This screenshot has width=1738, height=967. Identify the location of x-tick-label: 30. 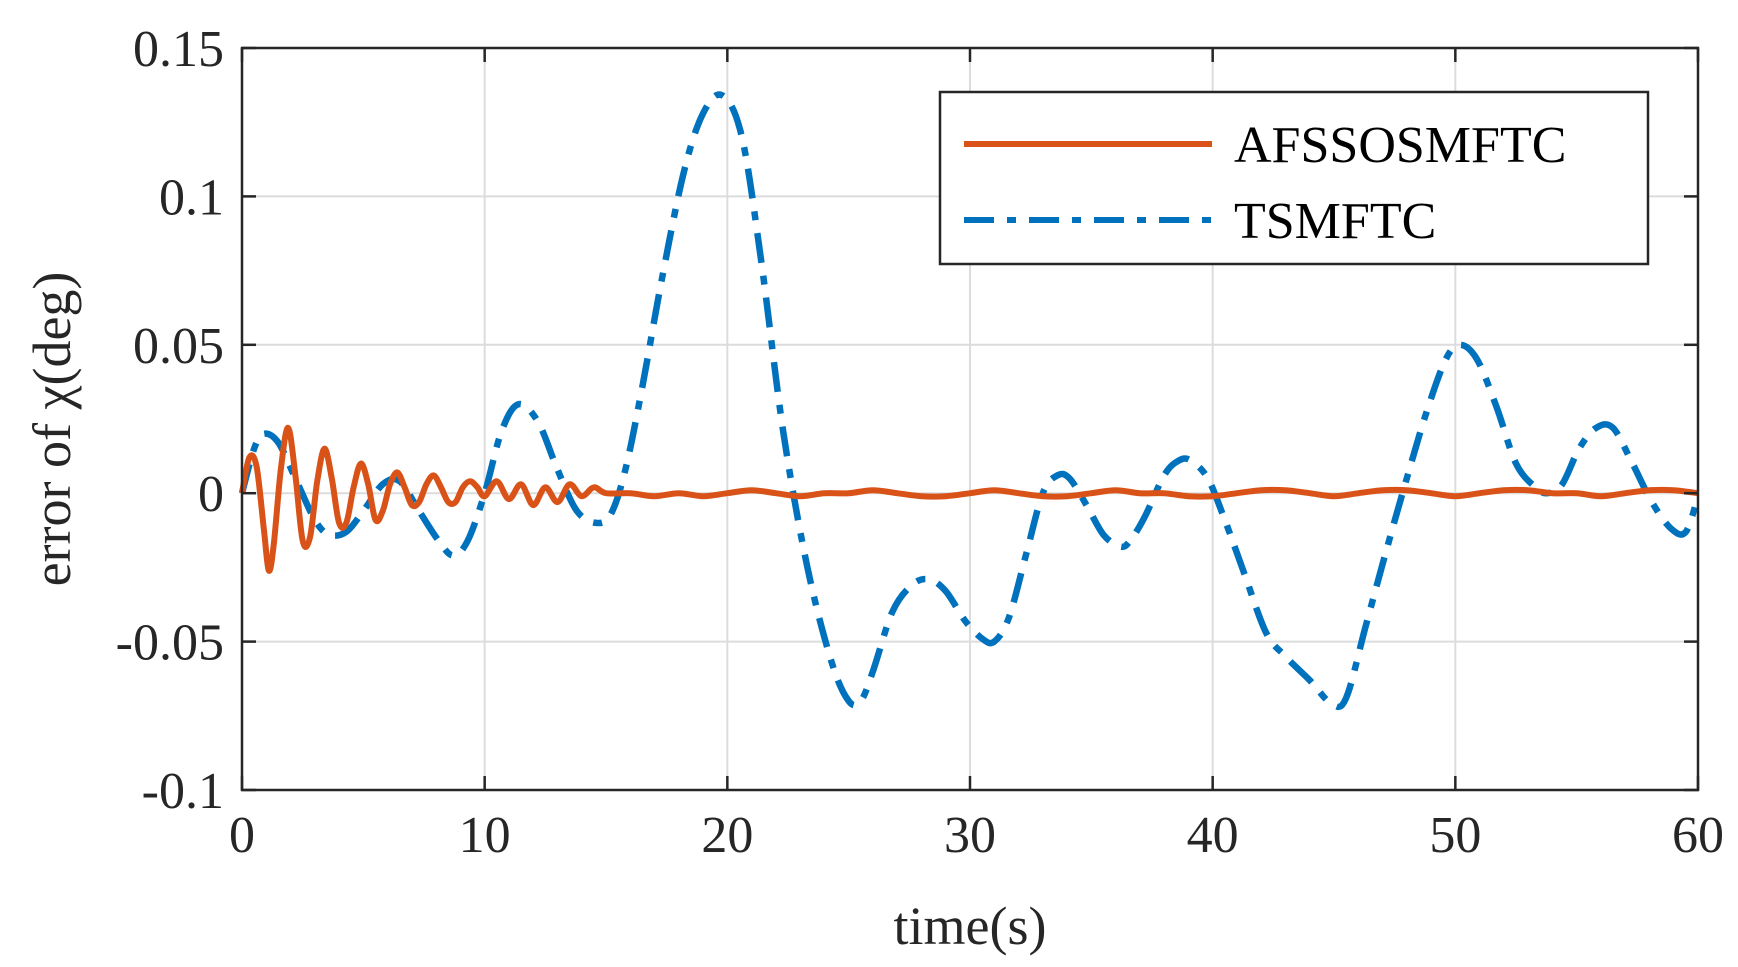
(970, 835).